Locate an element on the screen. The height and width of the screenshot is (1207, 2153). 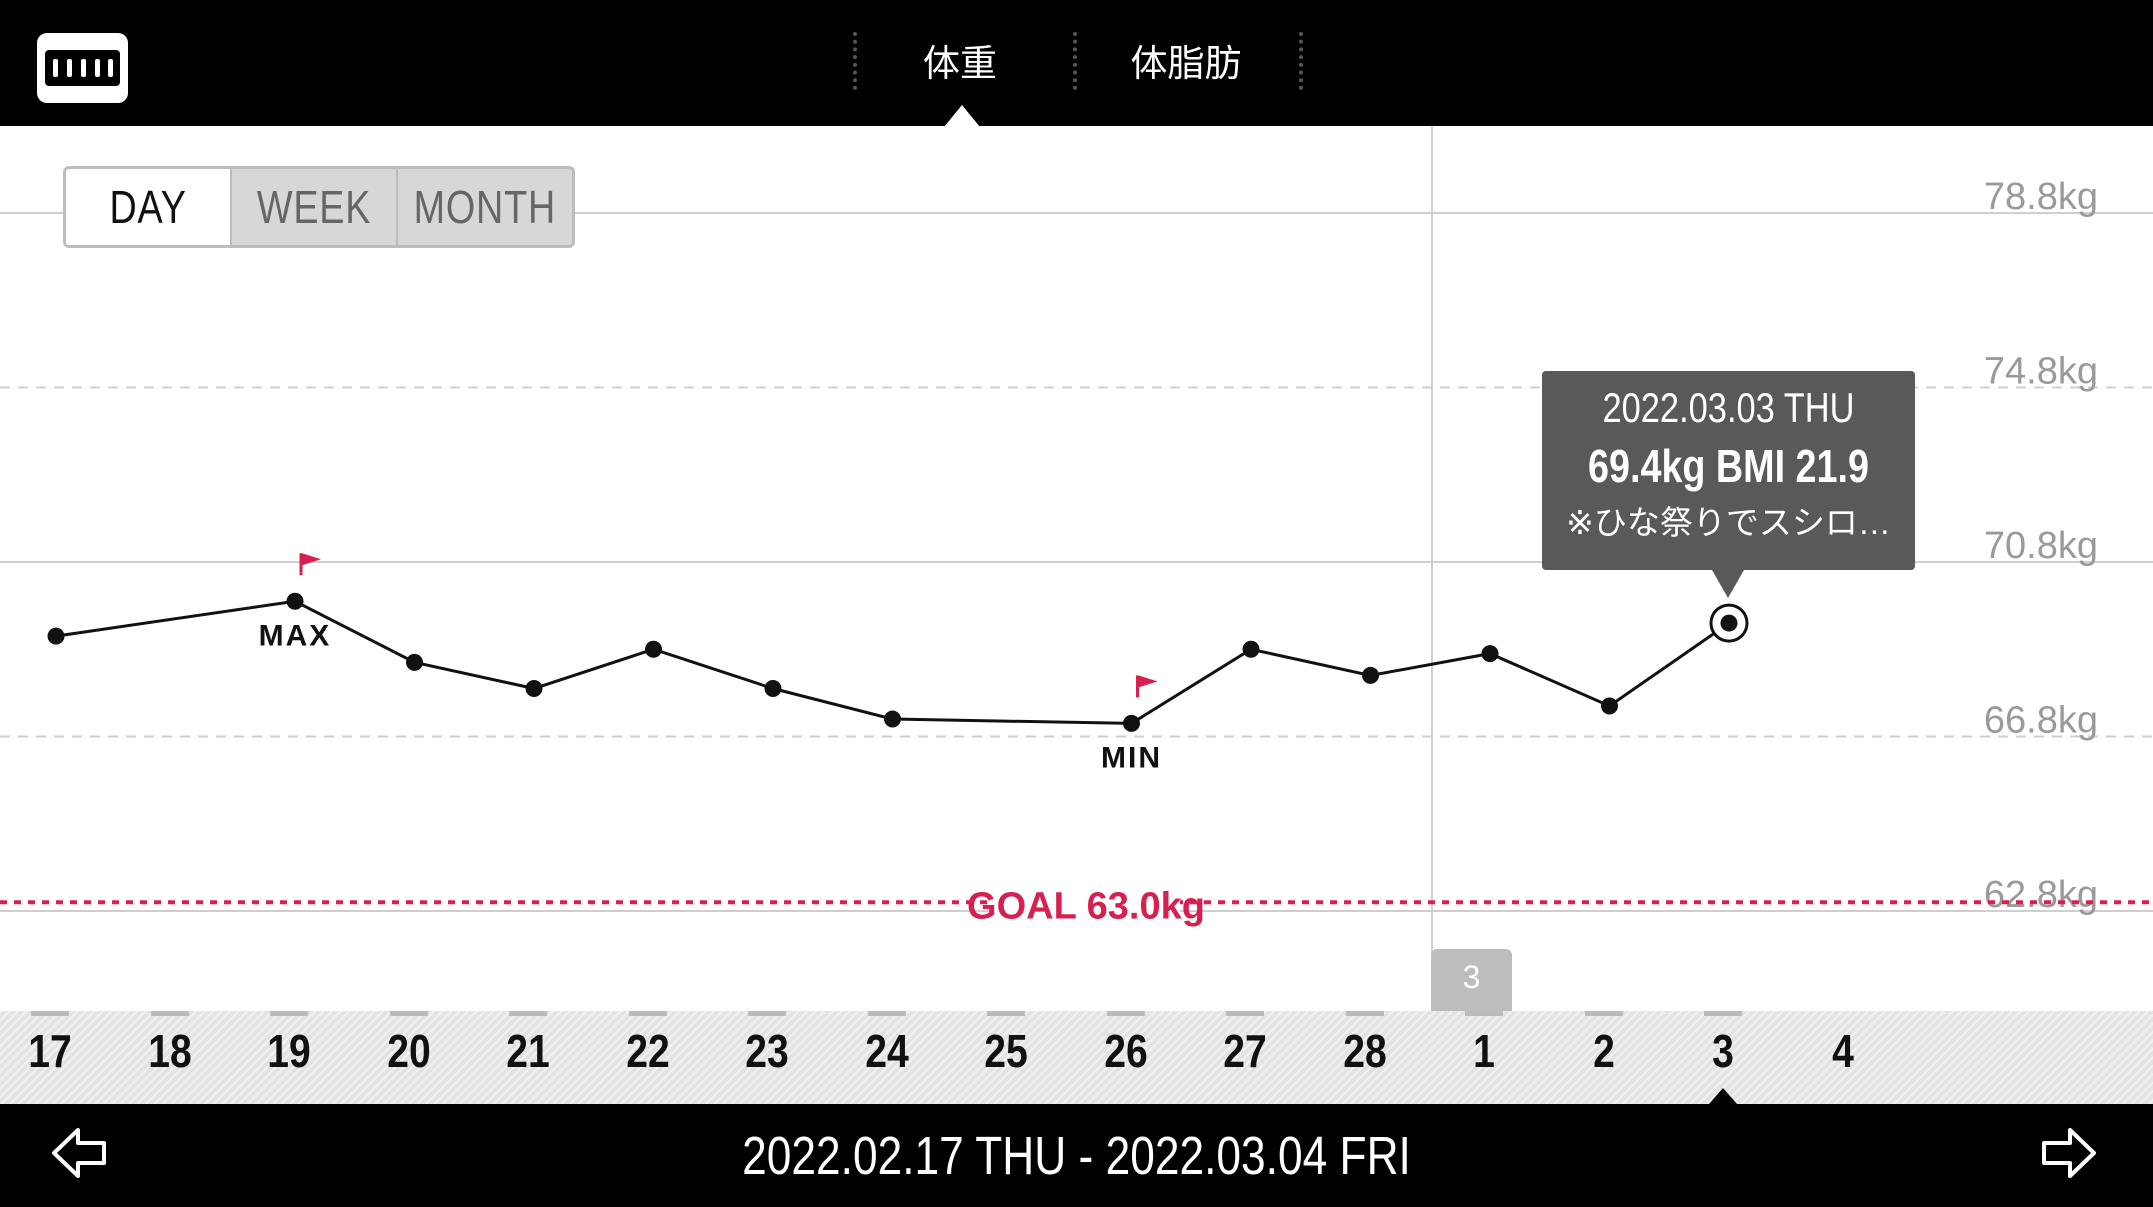
date-label: 20 is located at coordinates (408, 1051).